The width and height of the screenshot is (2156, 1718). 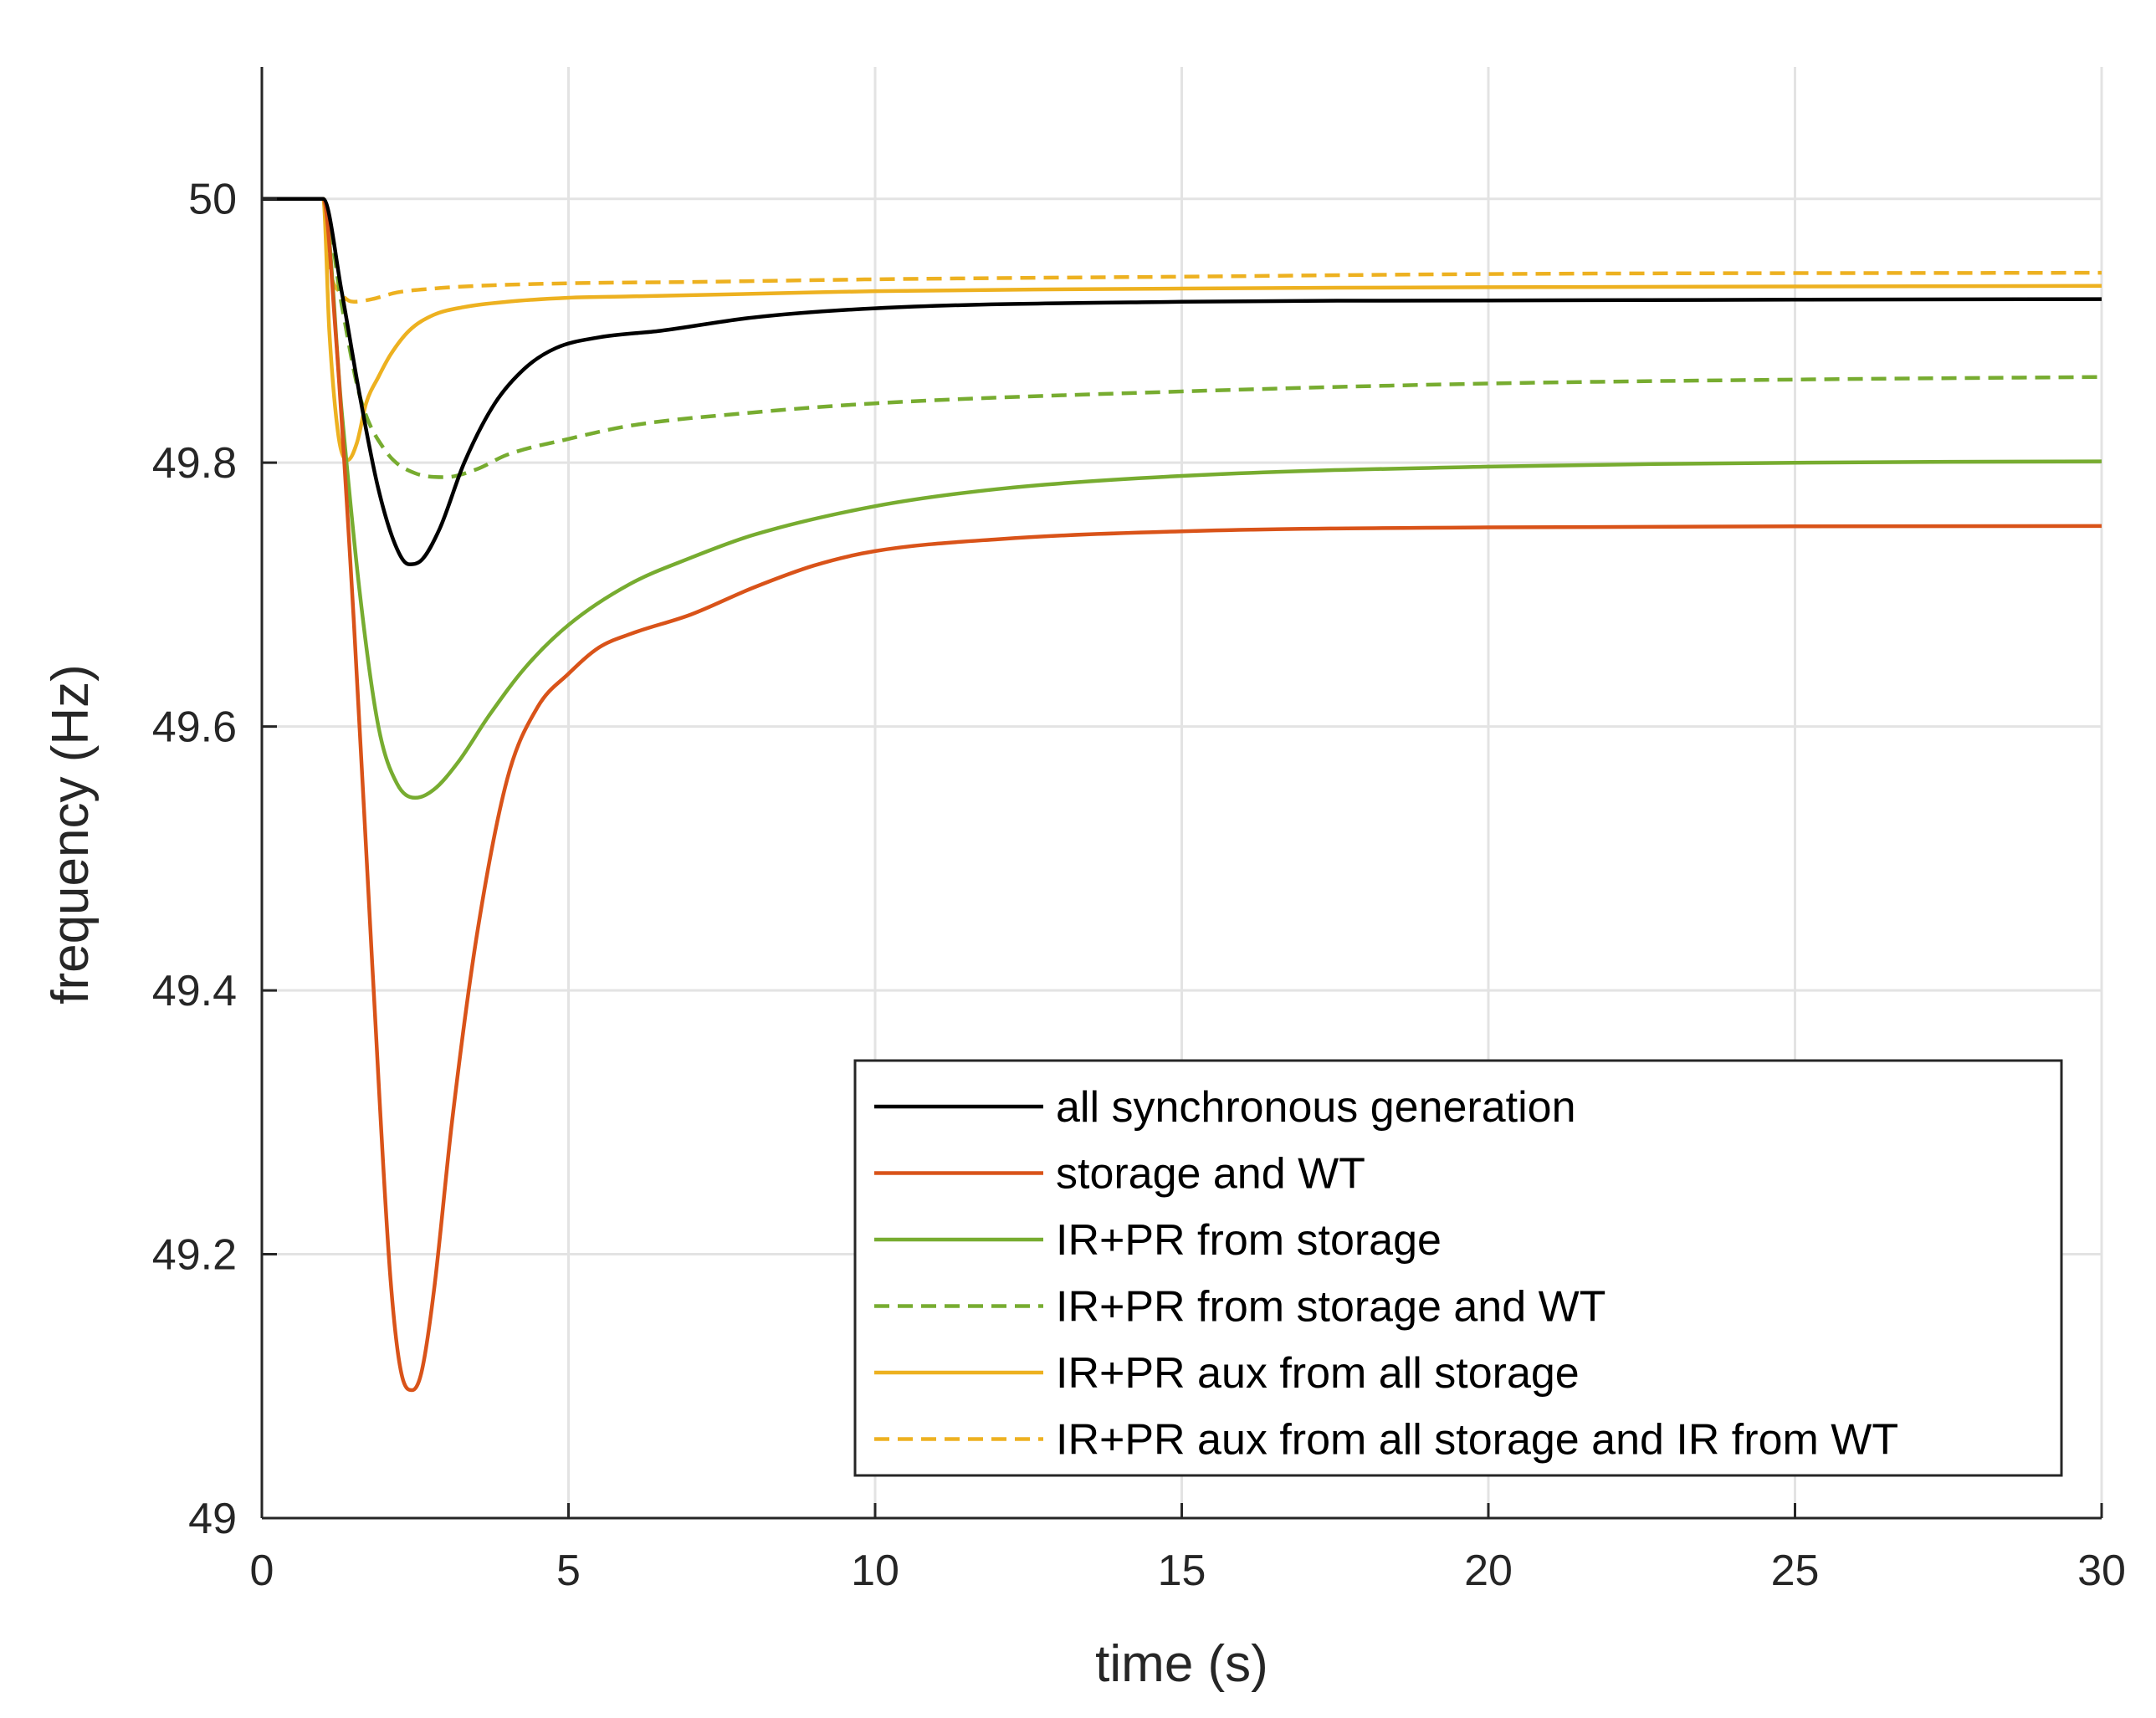 What do you see at coordinates (194, 991) in the screenshot?
I see `y-tick-label: 49.4` at bounding box center [194, 991].